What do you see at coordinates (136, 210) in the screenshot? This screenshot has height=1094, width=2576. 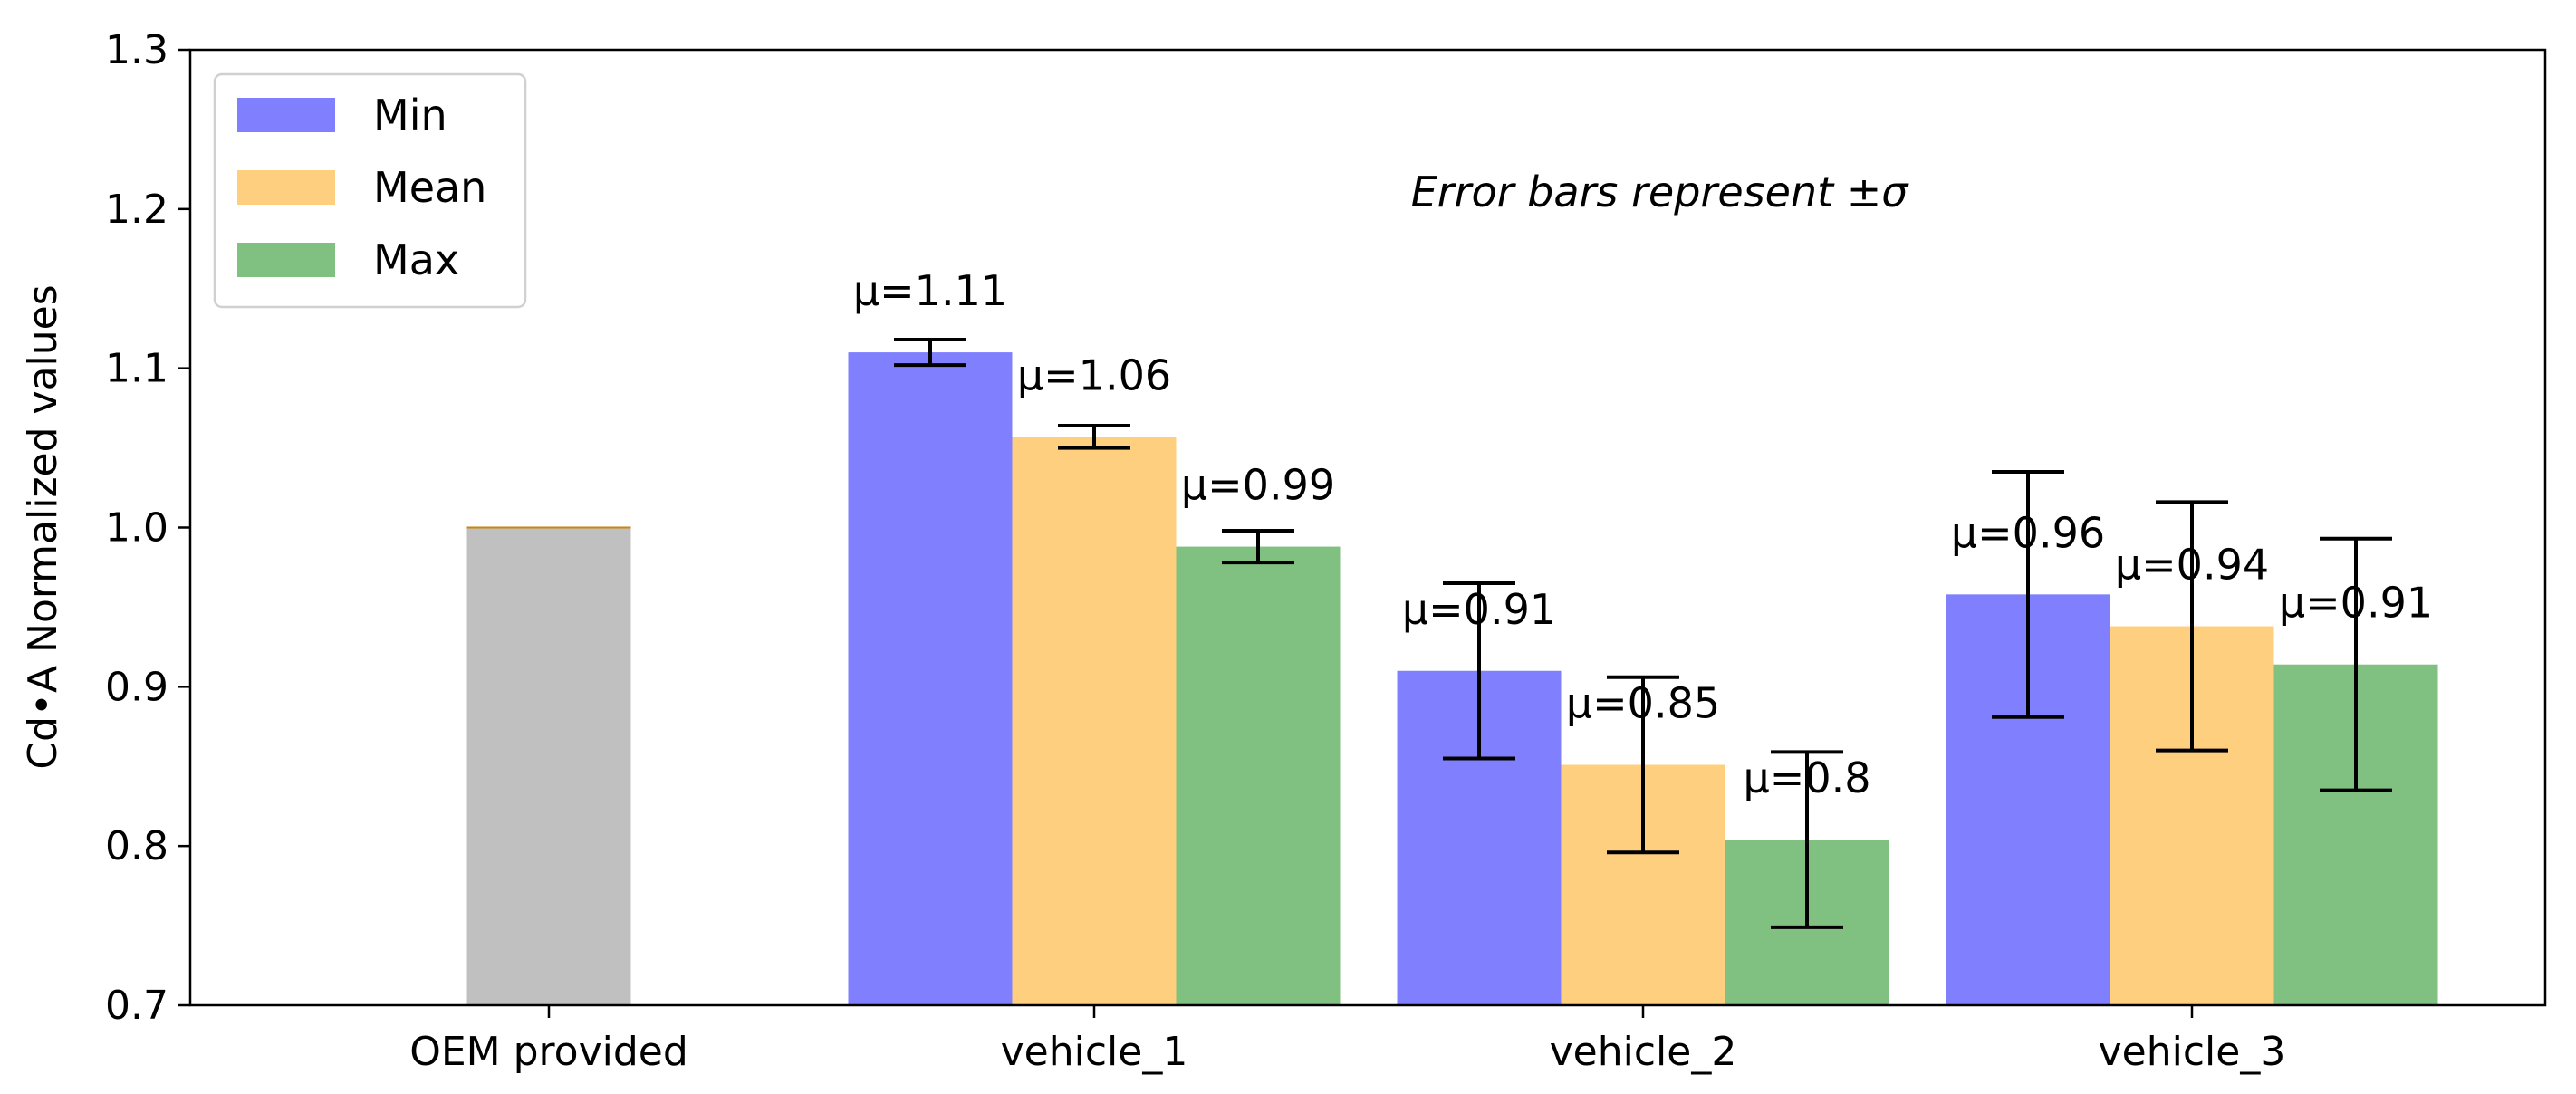 I see `y-tick-label: 1.2` at bounding box center [136, 210].